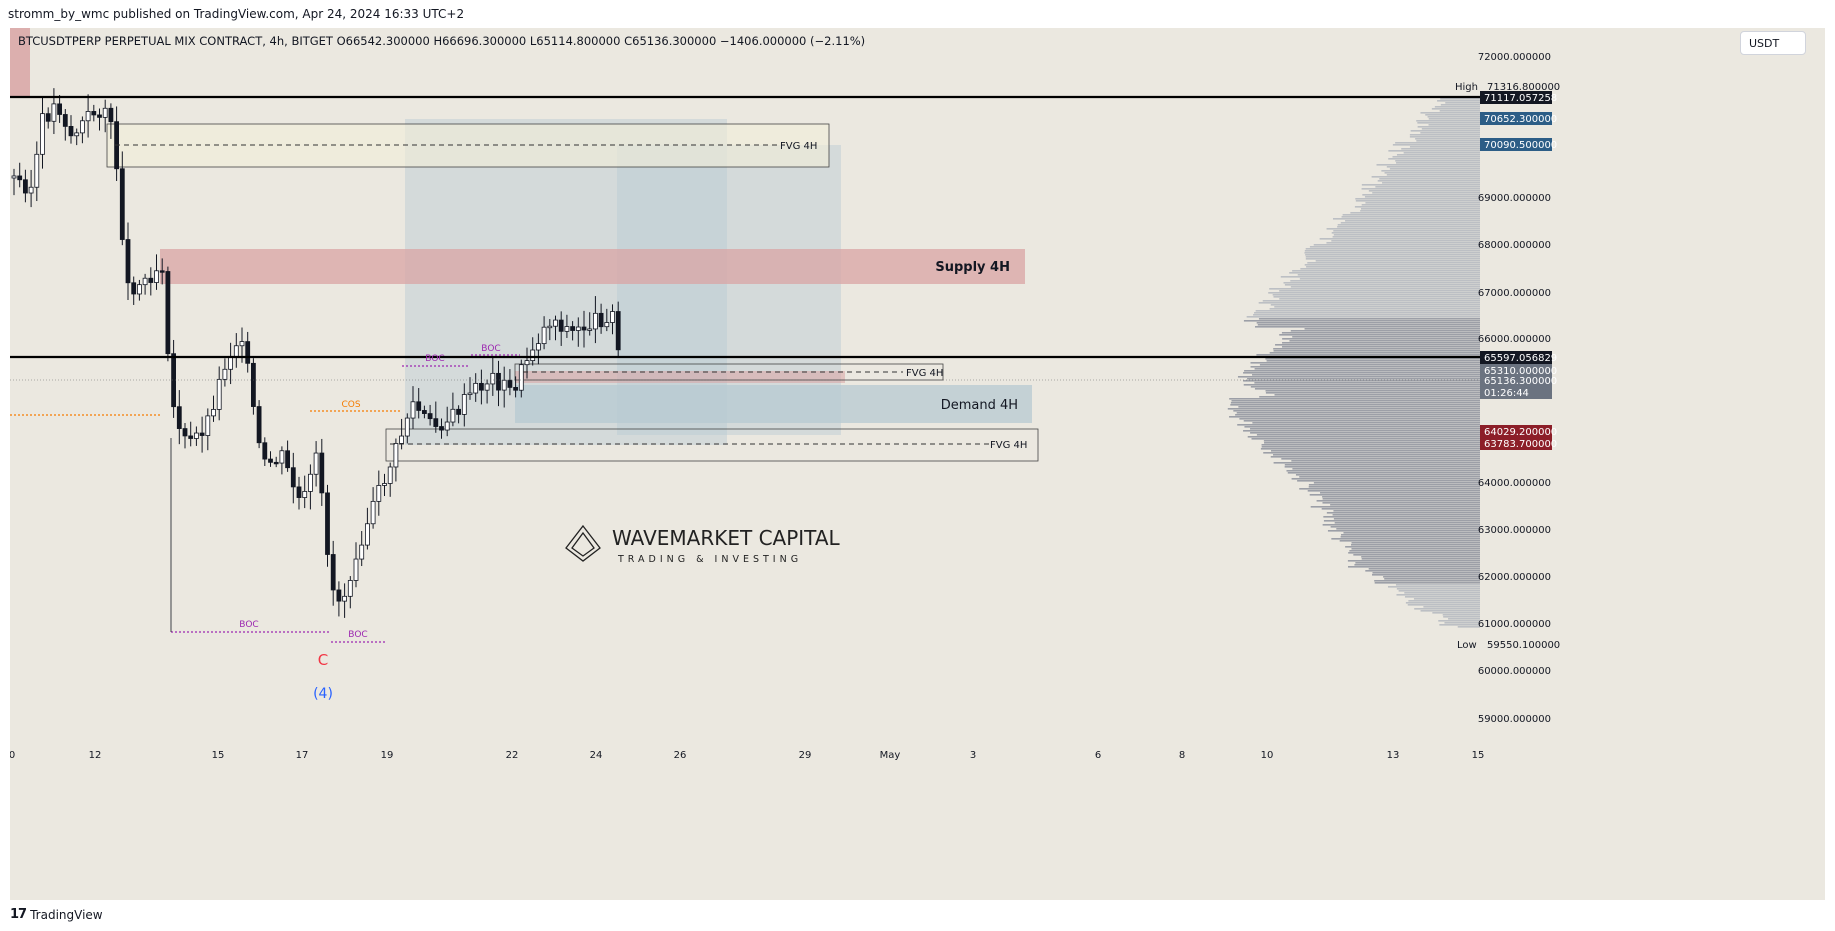 The width and height of the screenshot is (1835, 931). I want to click on level-c-label-bg, so click(1516, 370).